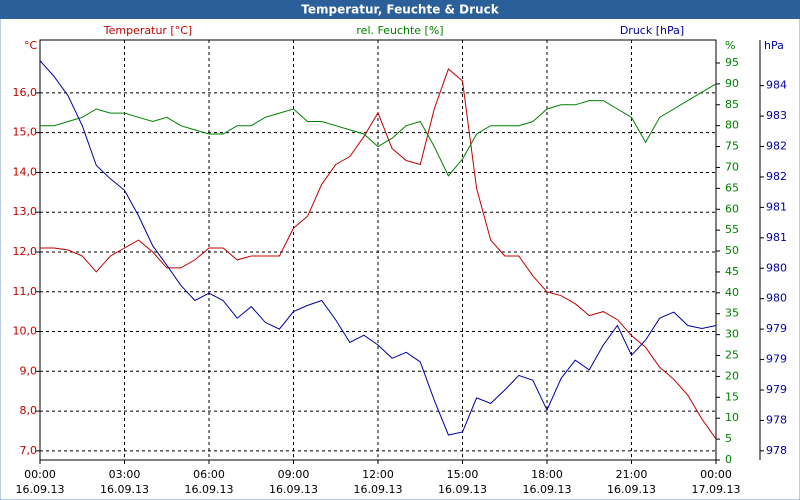 This screenshot has width=800, height=500. What do you see at coordinates (632, 474) in the screenshot?
I see `x-tick-label: 21:00` at bounding box center [632, 474].